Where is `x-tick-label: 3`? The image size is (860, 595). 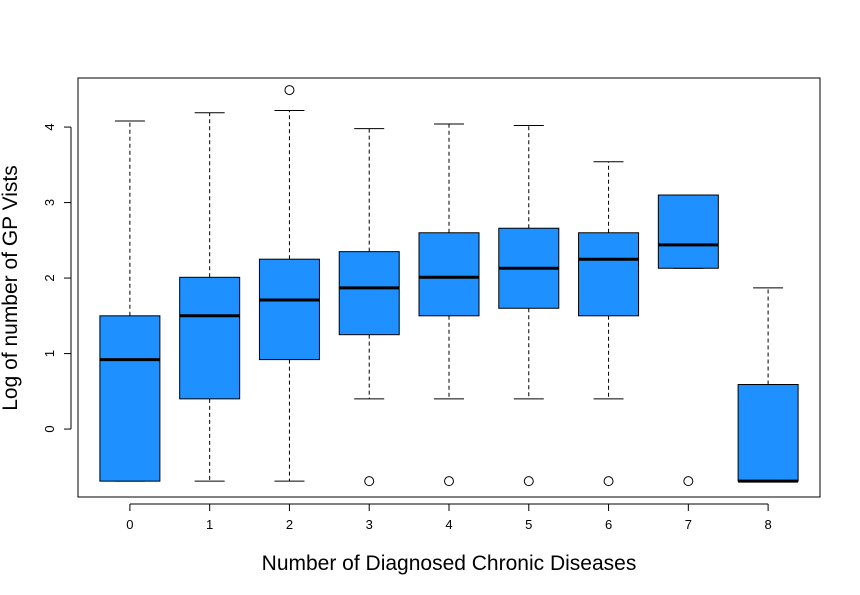
x-tick-label: 3 is located at coordinates (369, 524).